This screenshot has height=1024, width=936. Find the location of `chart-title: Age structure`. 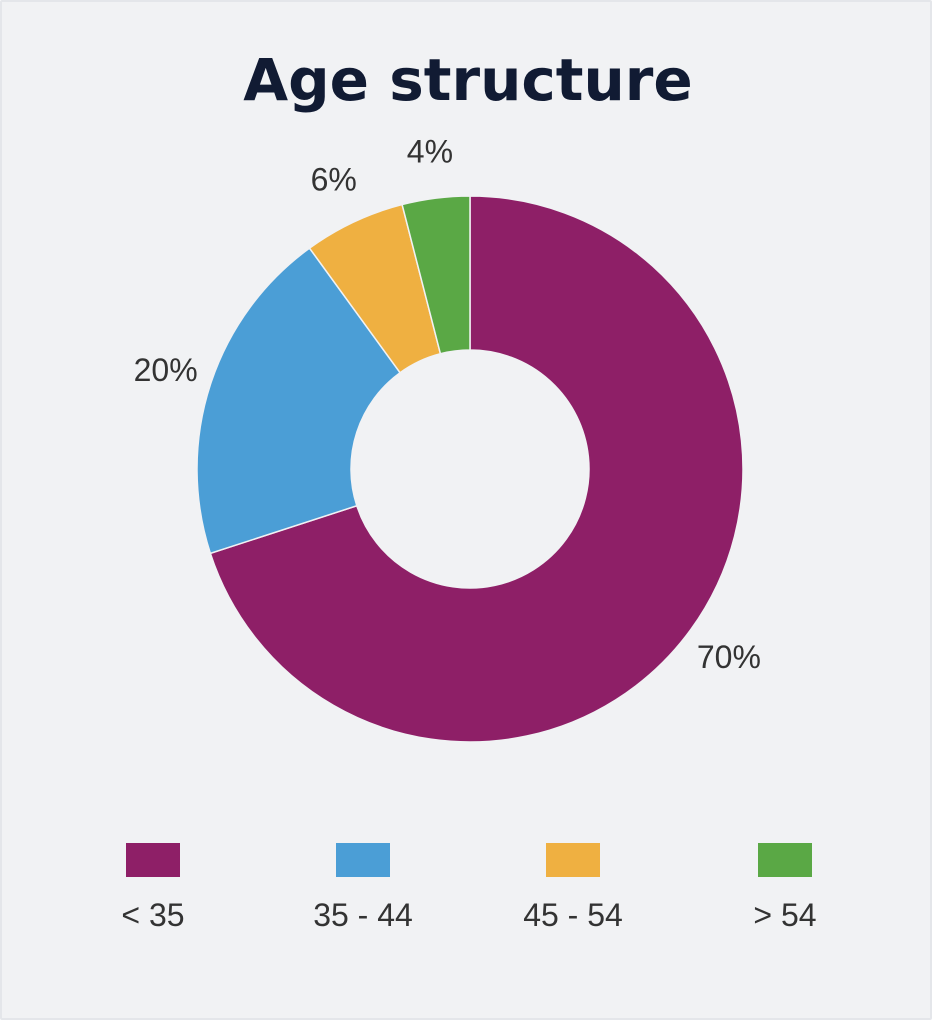

chart-title: Age structure is located at coordinates (468, 80).